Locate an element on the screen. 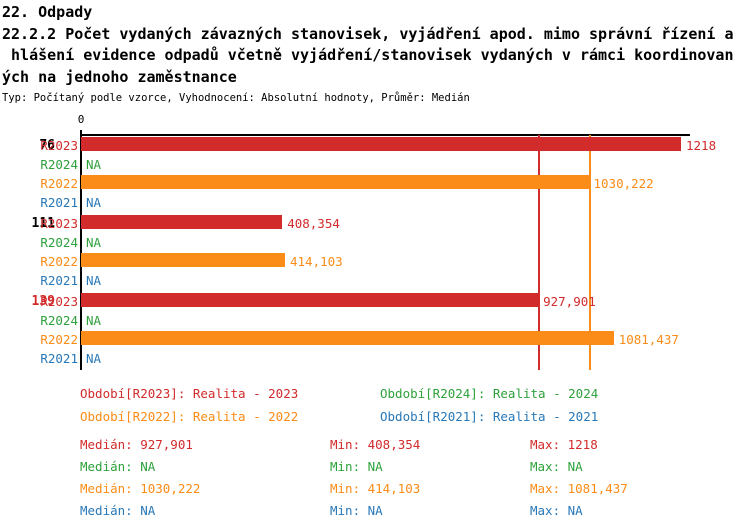 Image resolution: width=750 pixels, height=520 pixels. stats-cell: Medián: 927,901 is located at coordinates (136, 444).